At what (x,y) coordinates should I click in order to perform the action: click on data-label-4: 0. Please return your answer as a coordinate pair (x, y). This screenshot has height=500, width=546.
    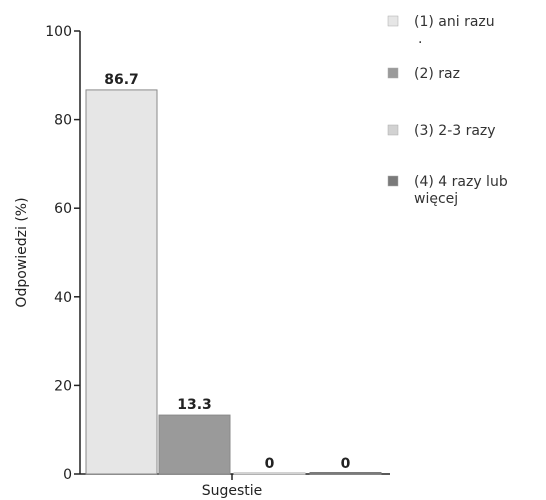
    Looking at the image, I should click on (346, 464).